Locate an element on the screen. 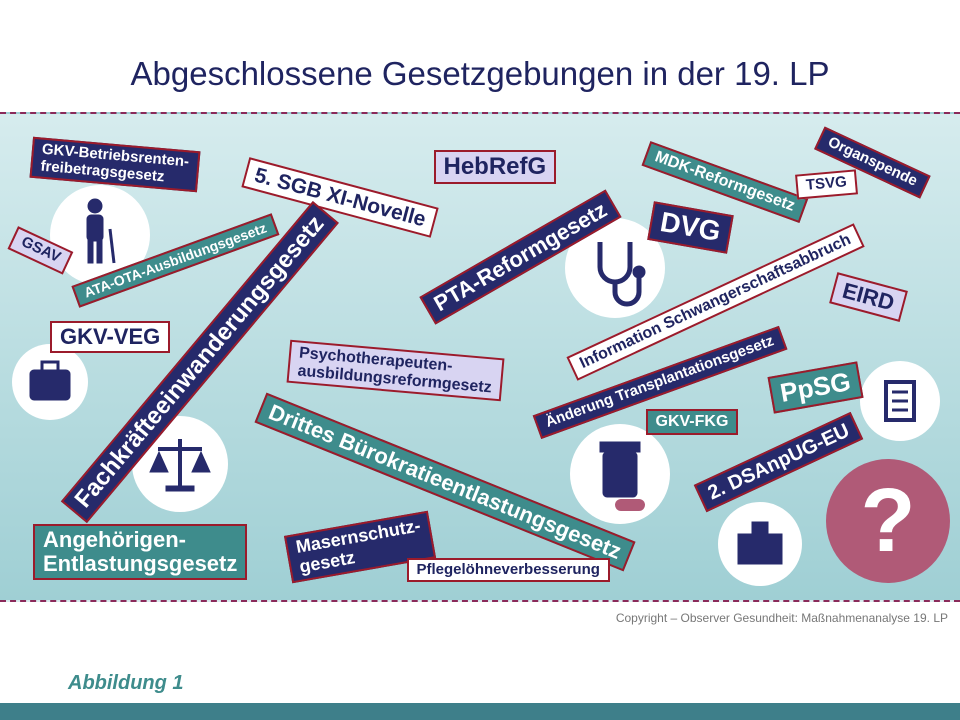 The height and width of the screenshot is (720, 960). law-label: Pflegelöhneverbesserung is located at coordinates (508, 569).